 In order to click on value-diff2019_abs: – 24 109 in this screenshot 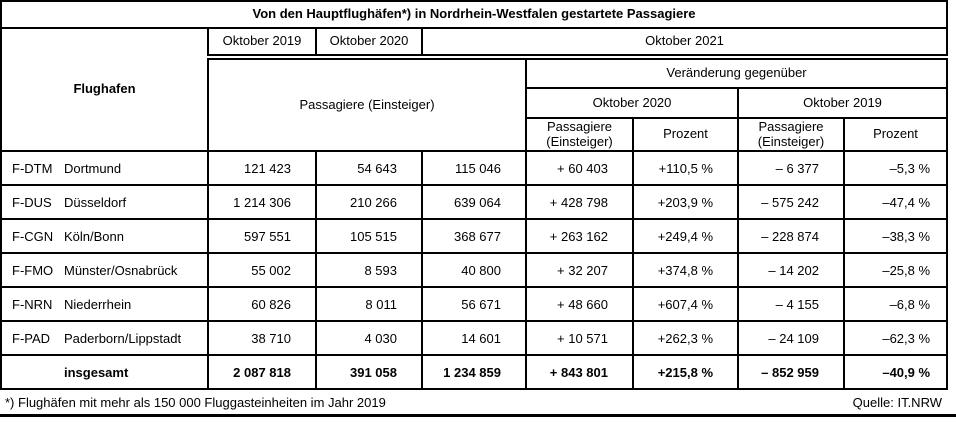, I will do `click(791, 338)`.